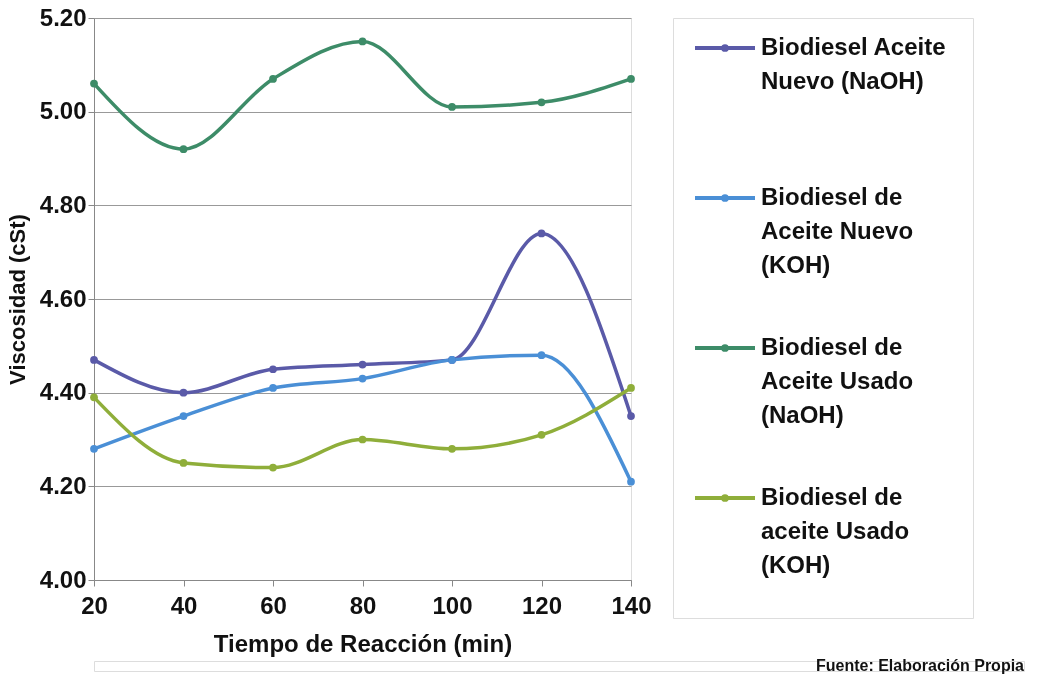  Describe the element at coordinates (63, 392) in the screenshot. I see `y-tick-label: 4.40` at that location.